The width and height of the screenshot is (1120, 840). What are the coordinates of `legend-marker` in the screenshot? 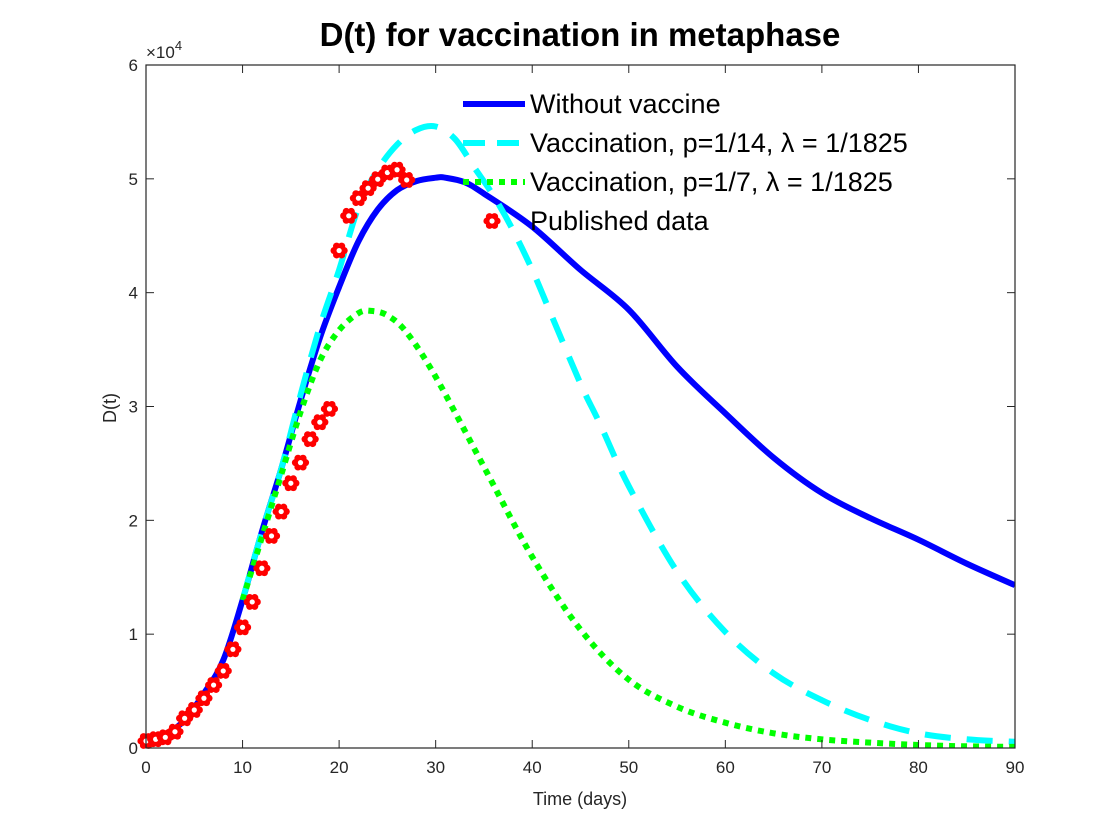 It's located at (492, 221).